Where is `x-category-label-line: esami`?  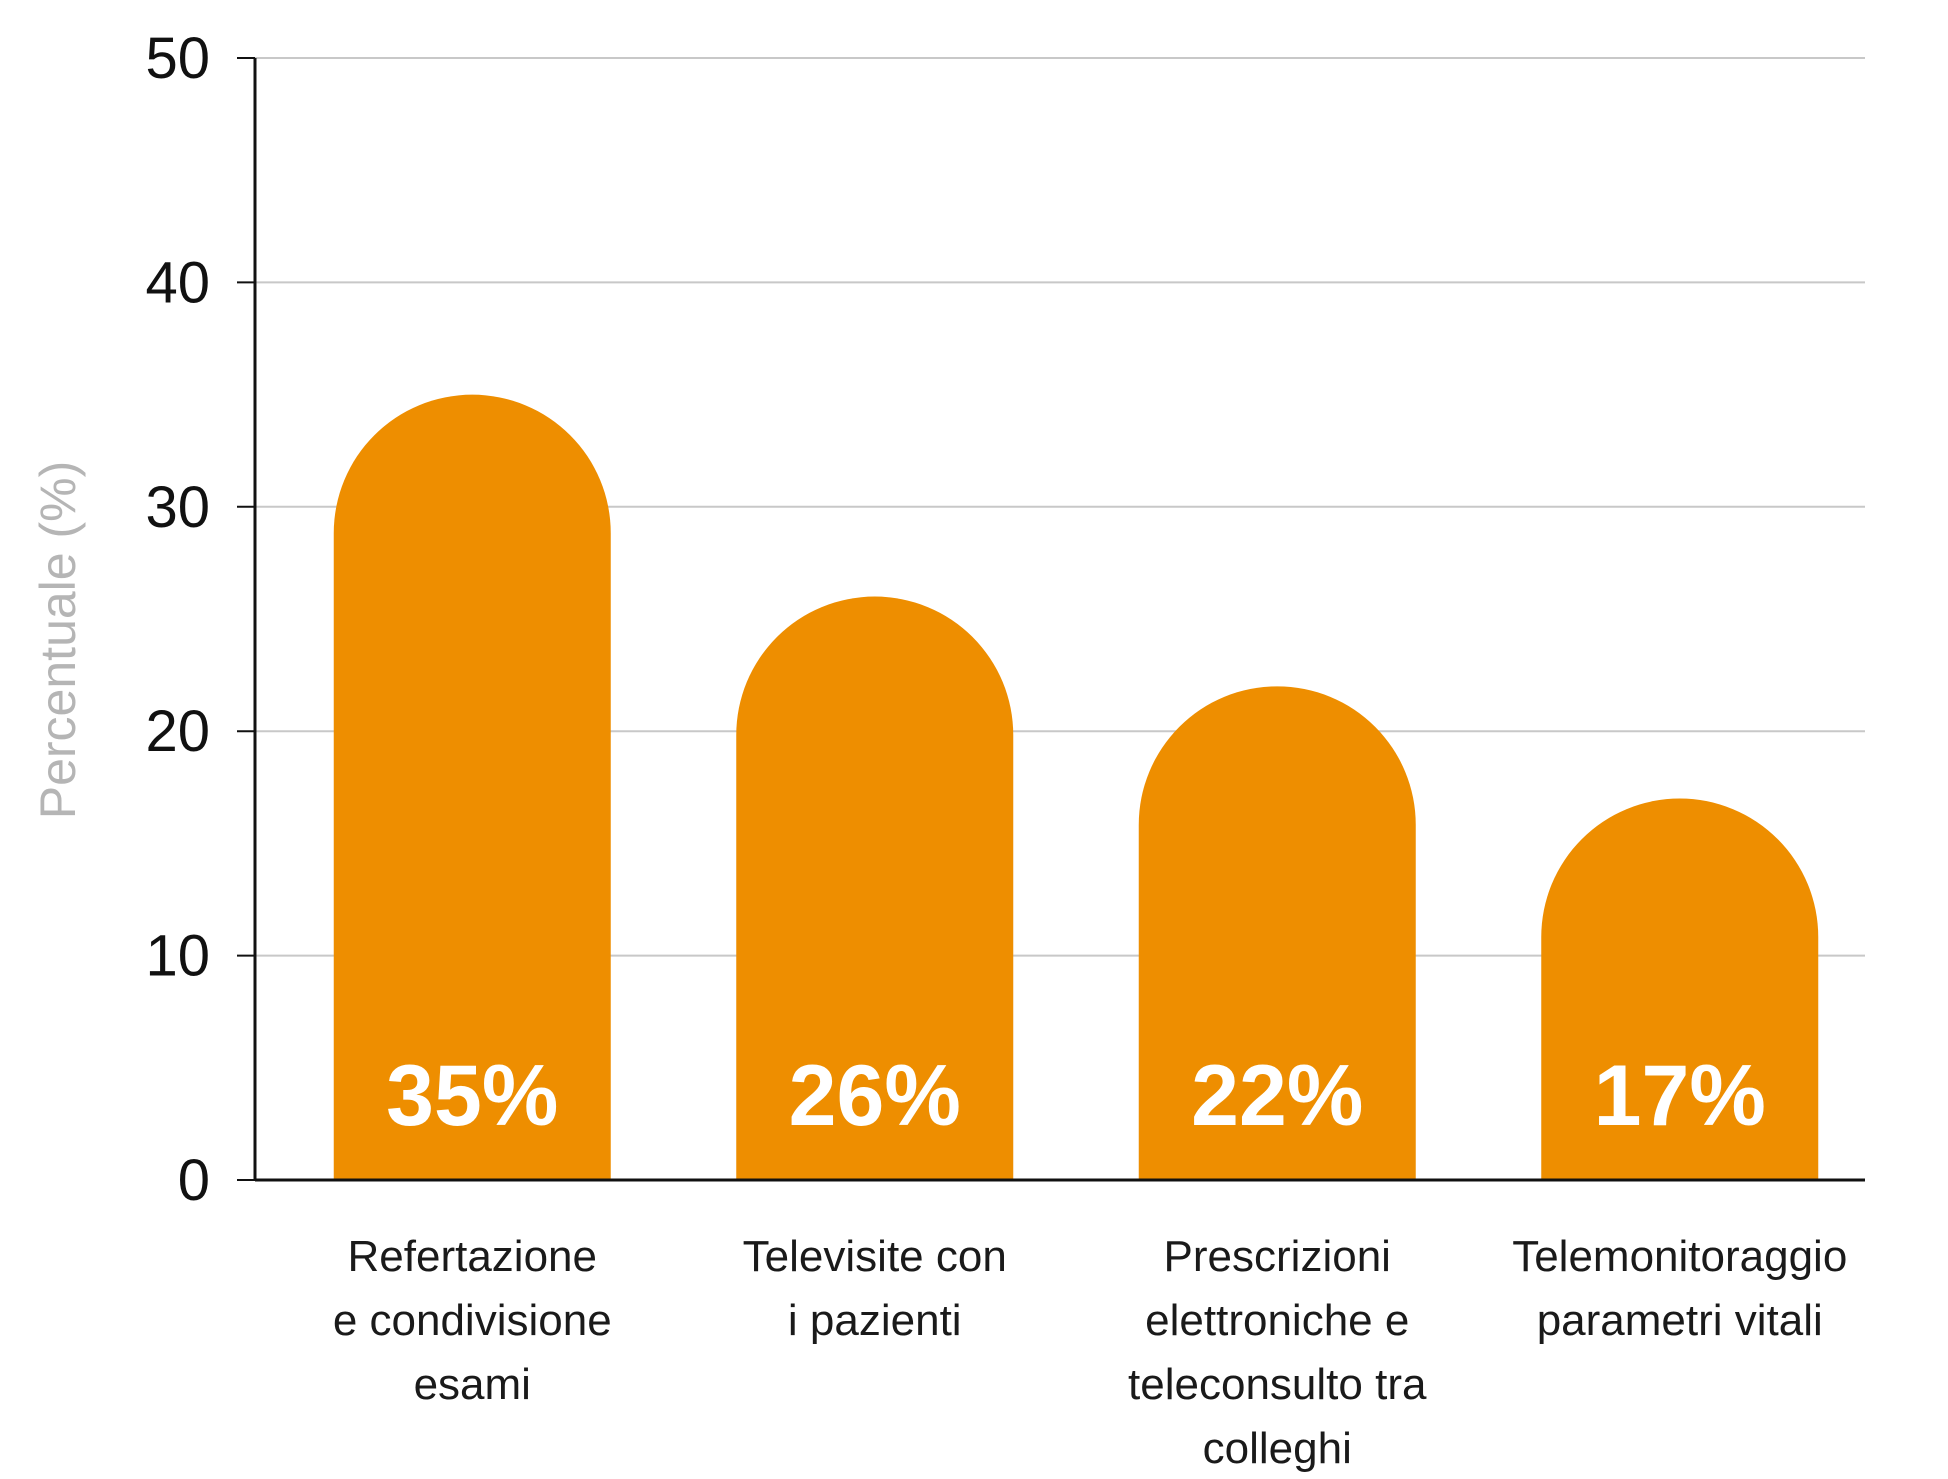
x-category-label-line: esami is located at coordinates (472, 1384).